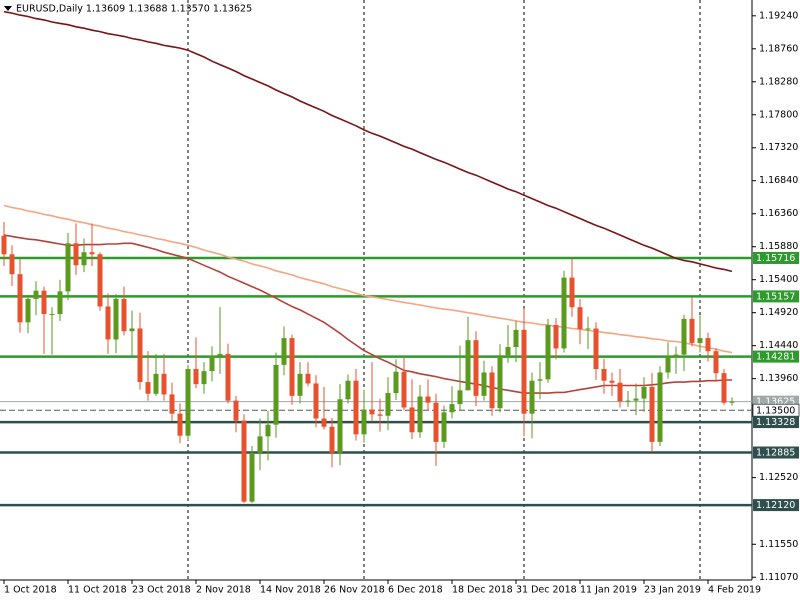  What do you see at coordinates (672, 590) in the screenshot?
I see `x-tick-label: 23 Jan 2019` at bounding box center [672, 590].